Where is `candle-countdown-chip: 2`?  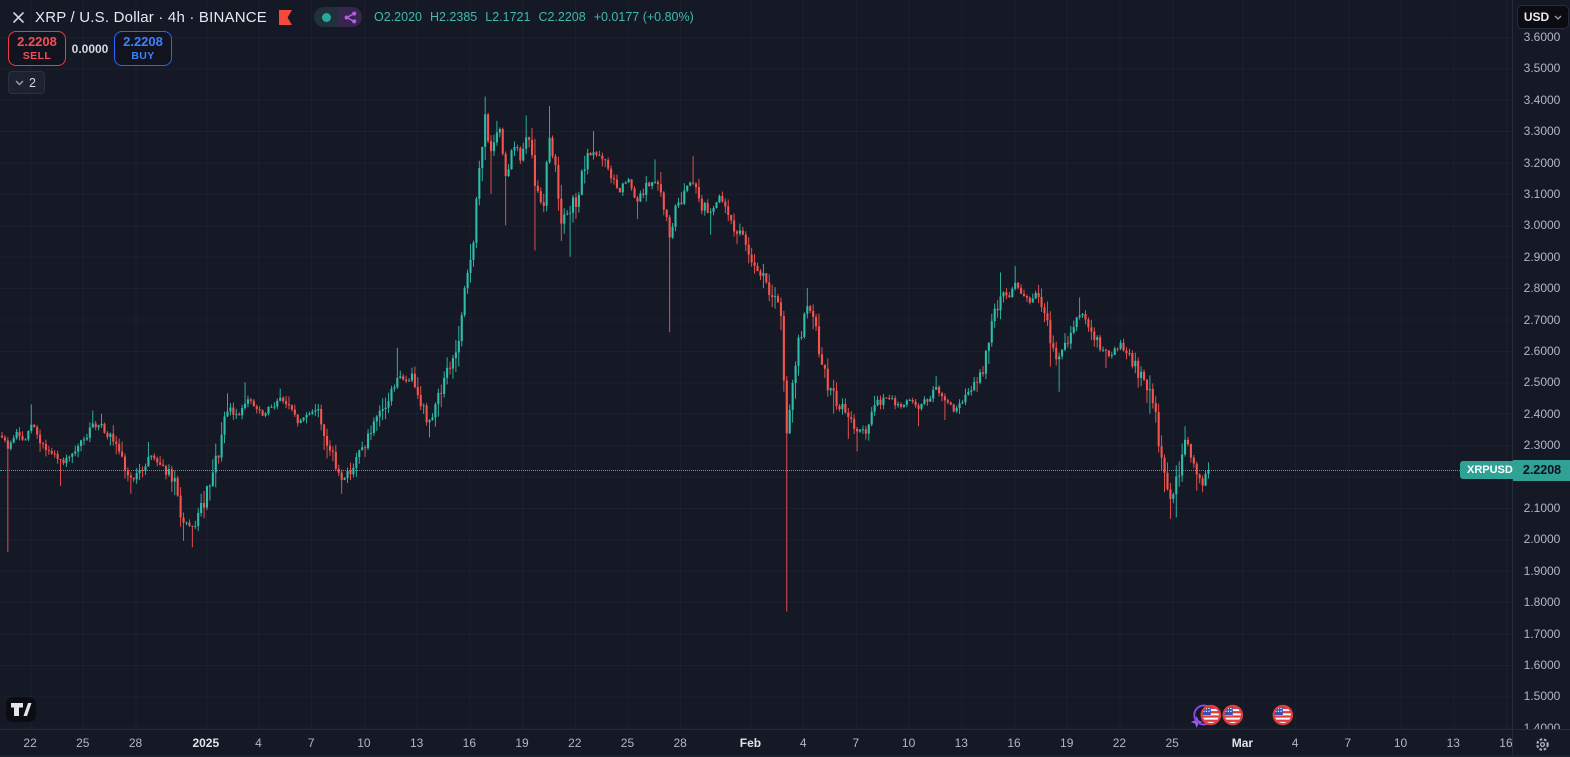
candle-countdown-chip: 2 is located at coordinates (26, 82).